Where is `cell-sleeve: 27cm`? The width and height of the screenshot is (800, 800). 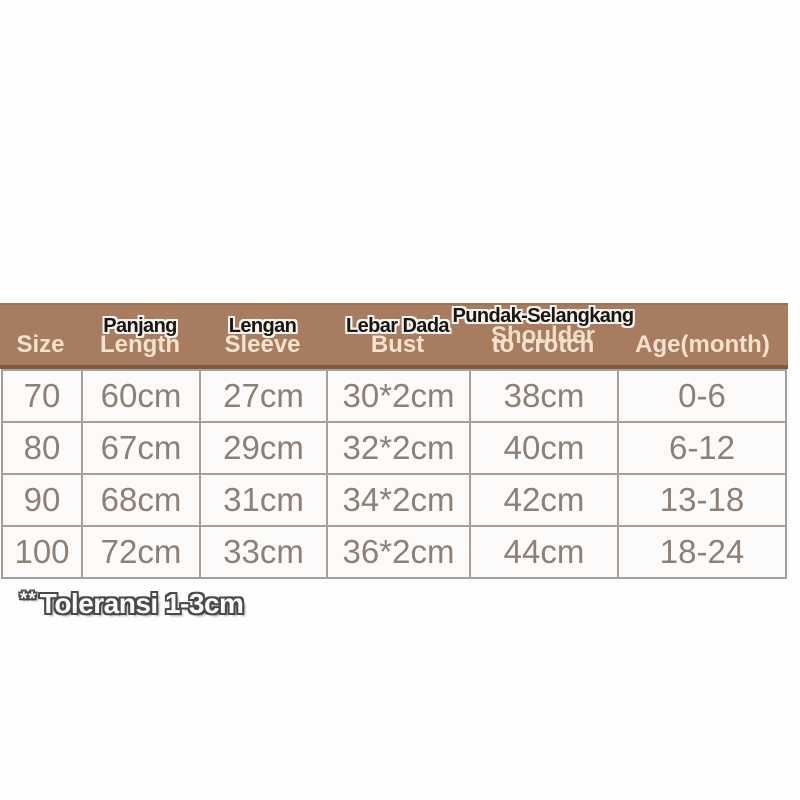
cell-sleeve: 27cm is located at coordinates (263, 396).